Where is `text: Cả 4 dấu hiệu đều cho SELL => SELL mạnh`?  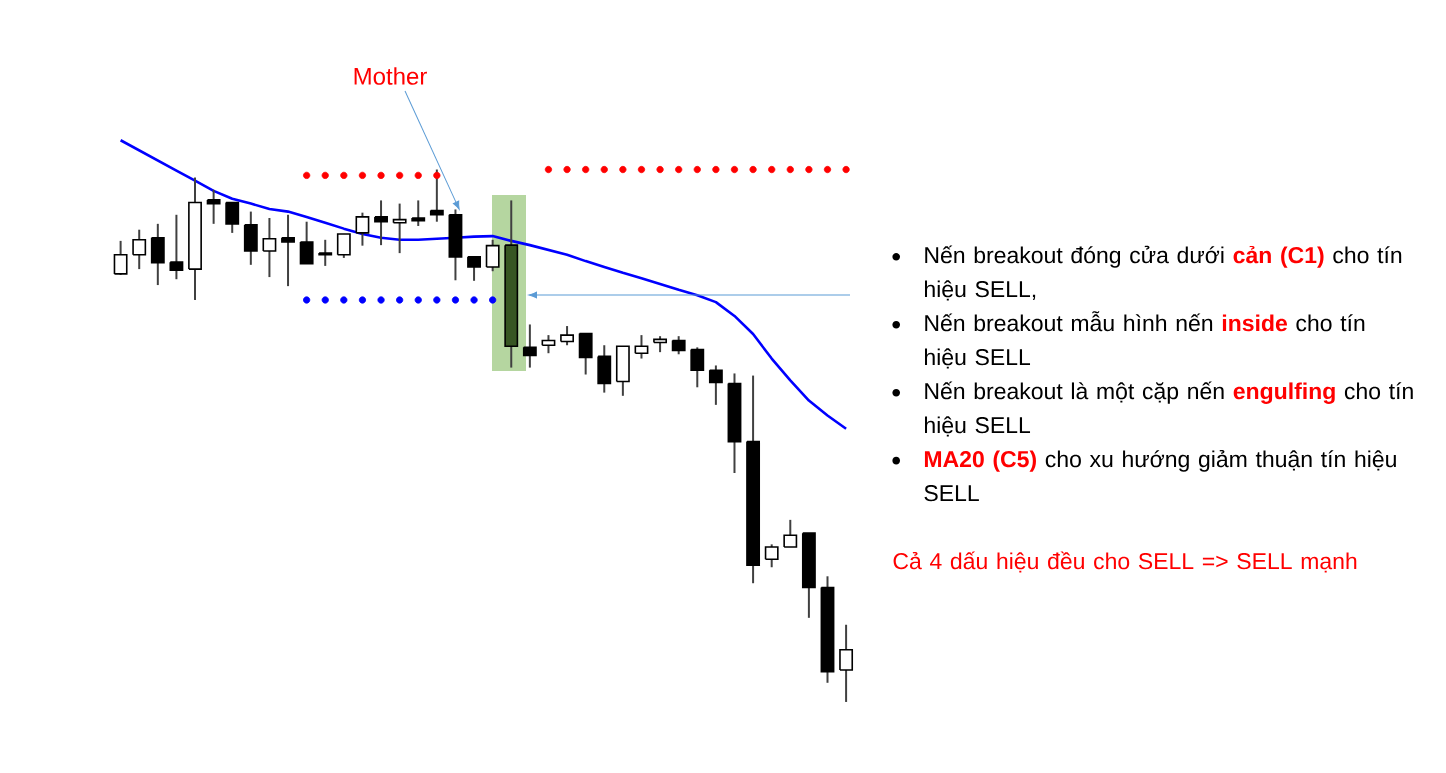
text: Cả 4 dấu hiệu đều cho SELL => SELL mạnh is located at coordinates (1125, 562).